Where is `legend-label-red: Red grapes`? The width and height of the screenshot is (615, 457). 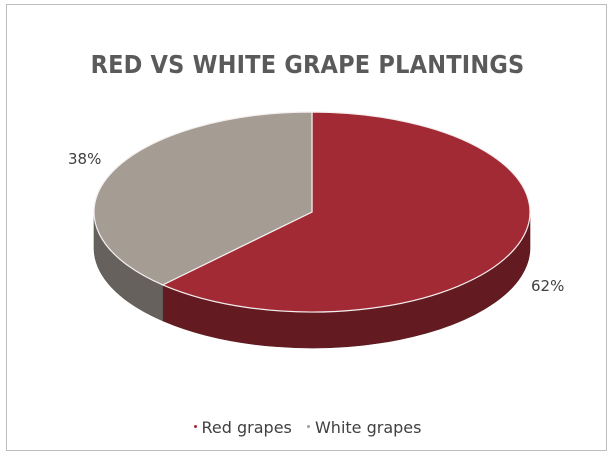 legend-label-red: Red grapes is located at coordinates (246, 427).